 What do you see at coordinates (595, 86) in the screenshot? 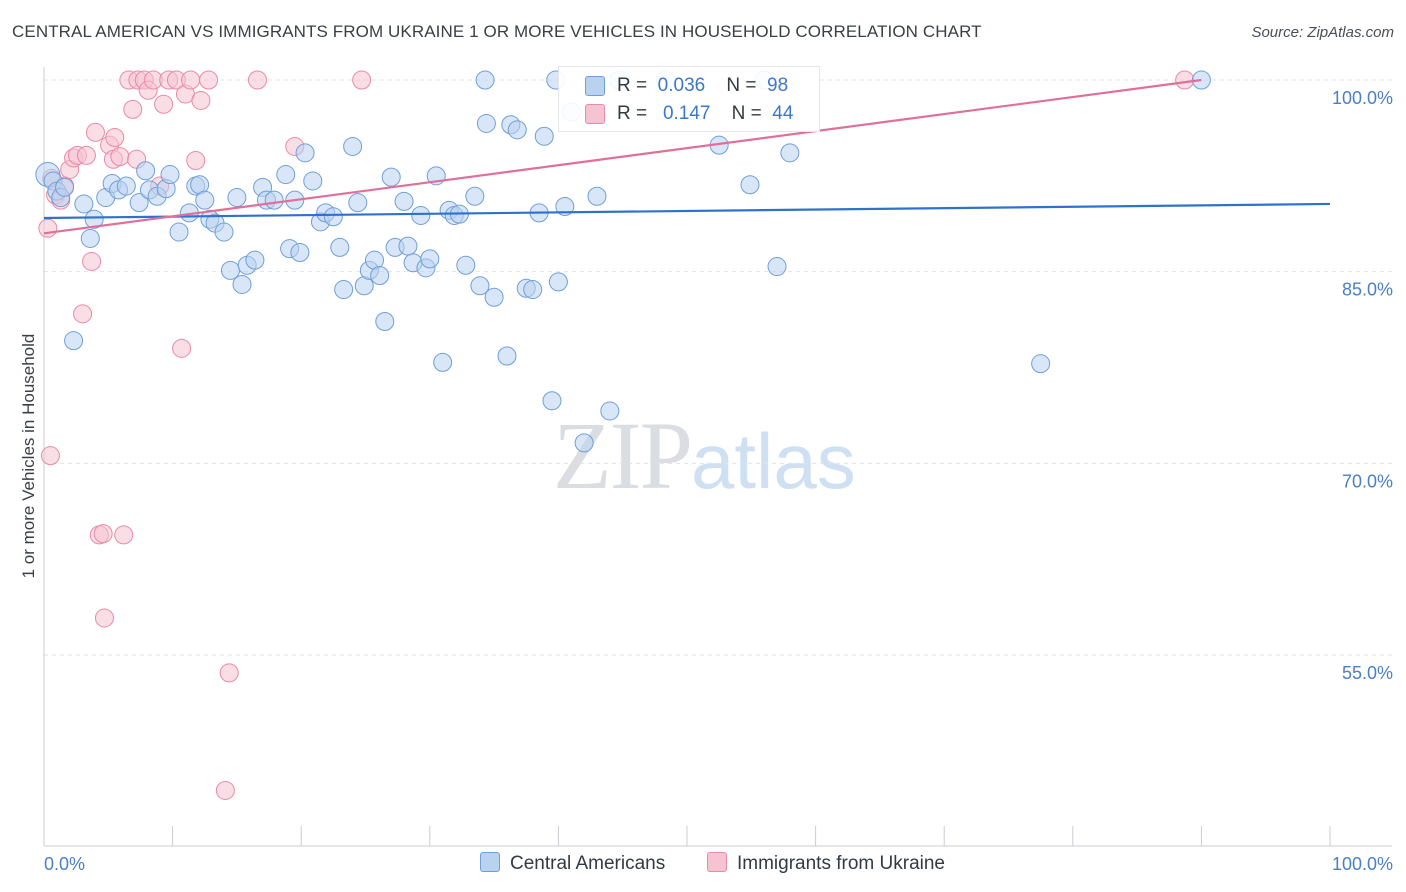
I see `legend-swatch-blue` at bounding box center [595, 86].